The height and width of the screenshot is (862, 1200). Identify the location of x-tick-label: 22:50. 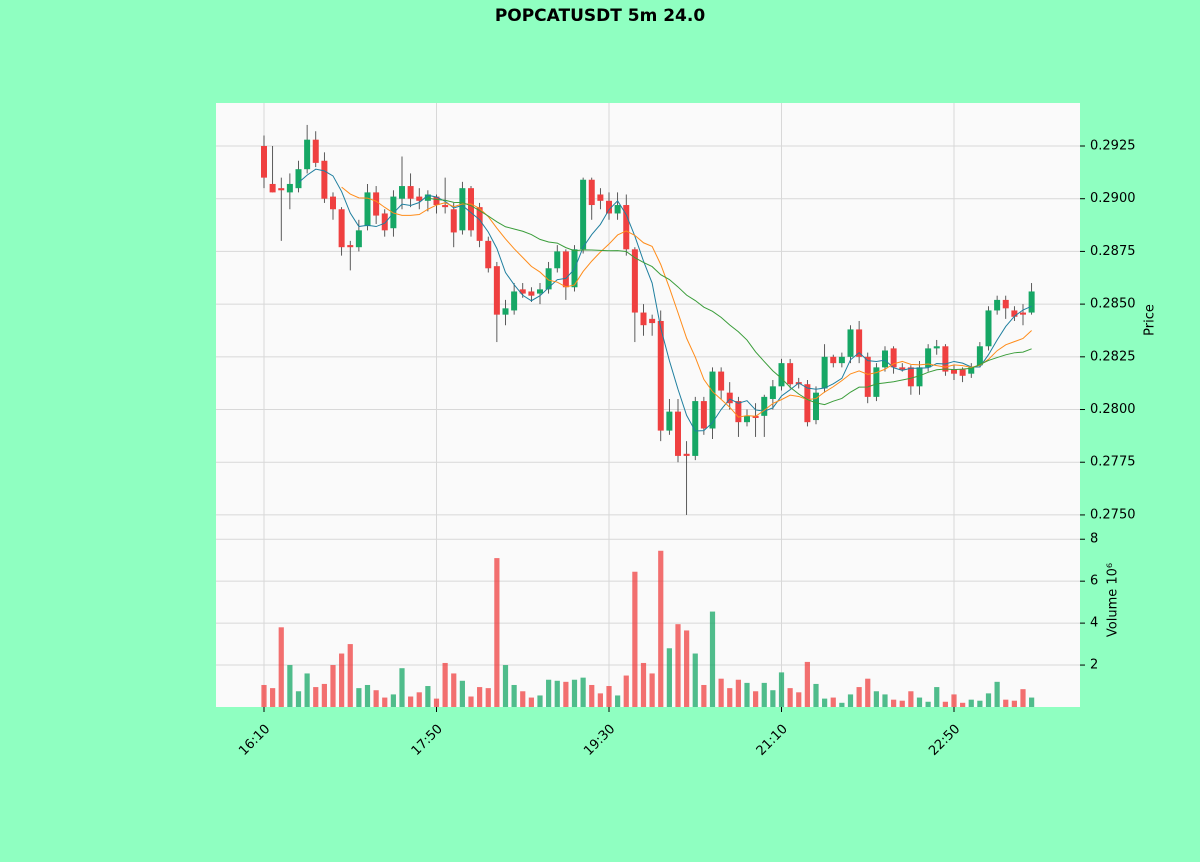
(944, 740).